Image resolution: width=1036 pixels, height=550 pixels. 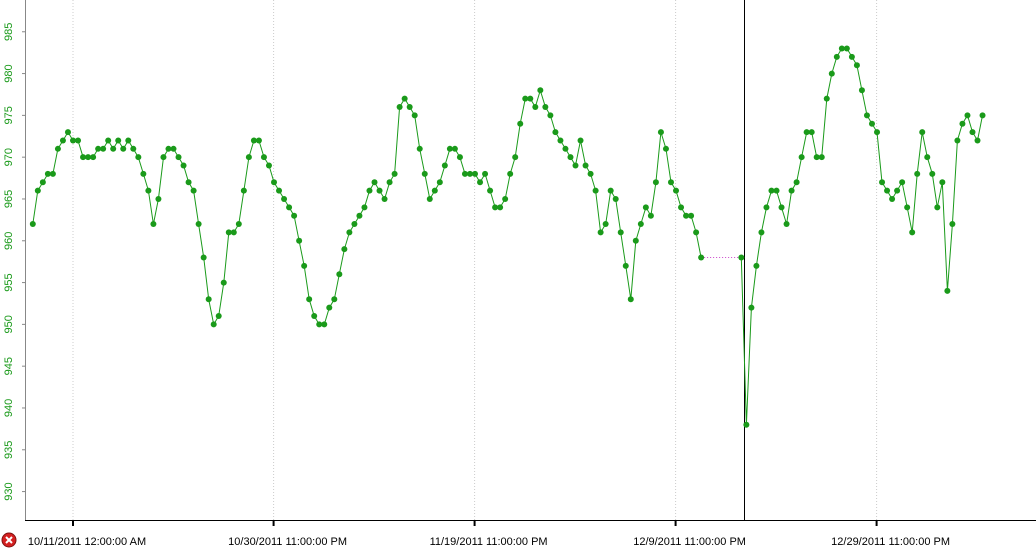 I want to click on error-icon-cross, so click(x=9, y=540).